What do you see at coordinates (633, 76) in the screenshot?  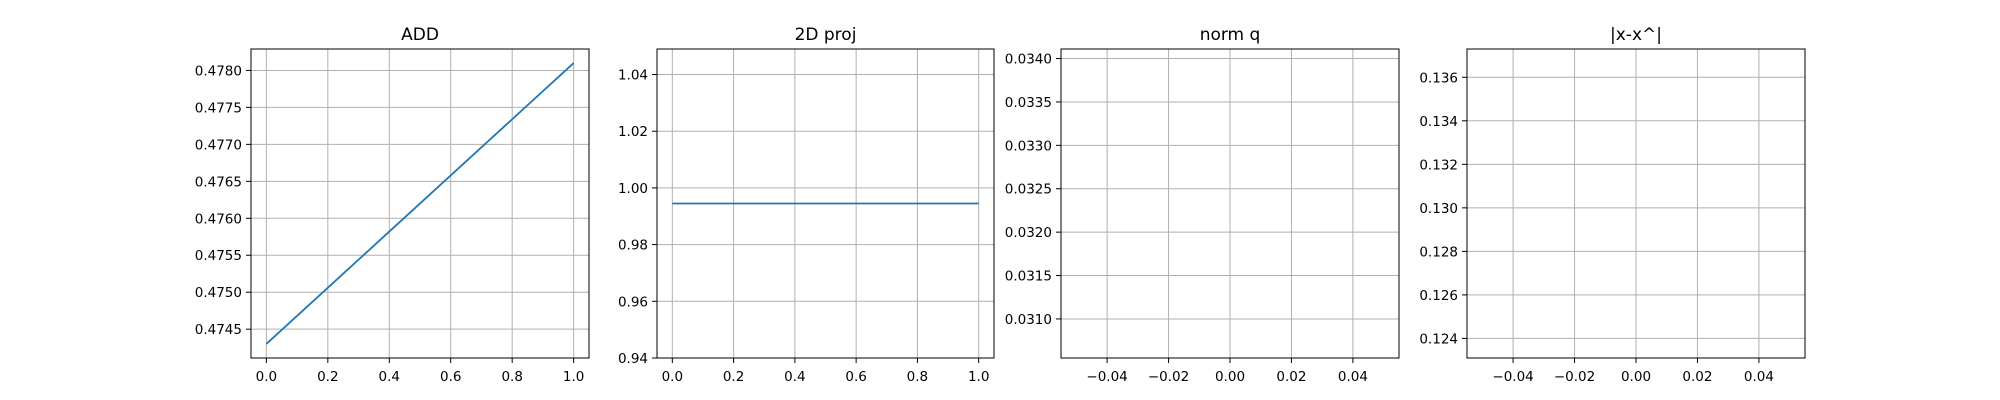 I see `y-tick-label: 1.04` at bounding box center [633, 76].